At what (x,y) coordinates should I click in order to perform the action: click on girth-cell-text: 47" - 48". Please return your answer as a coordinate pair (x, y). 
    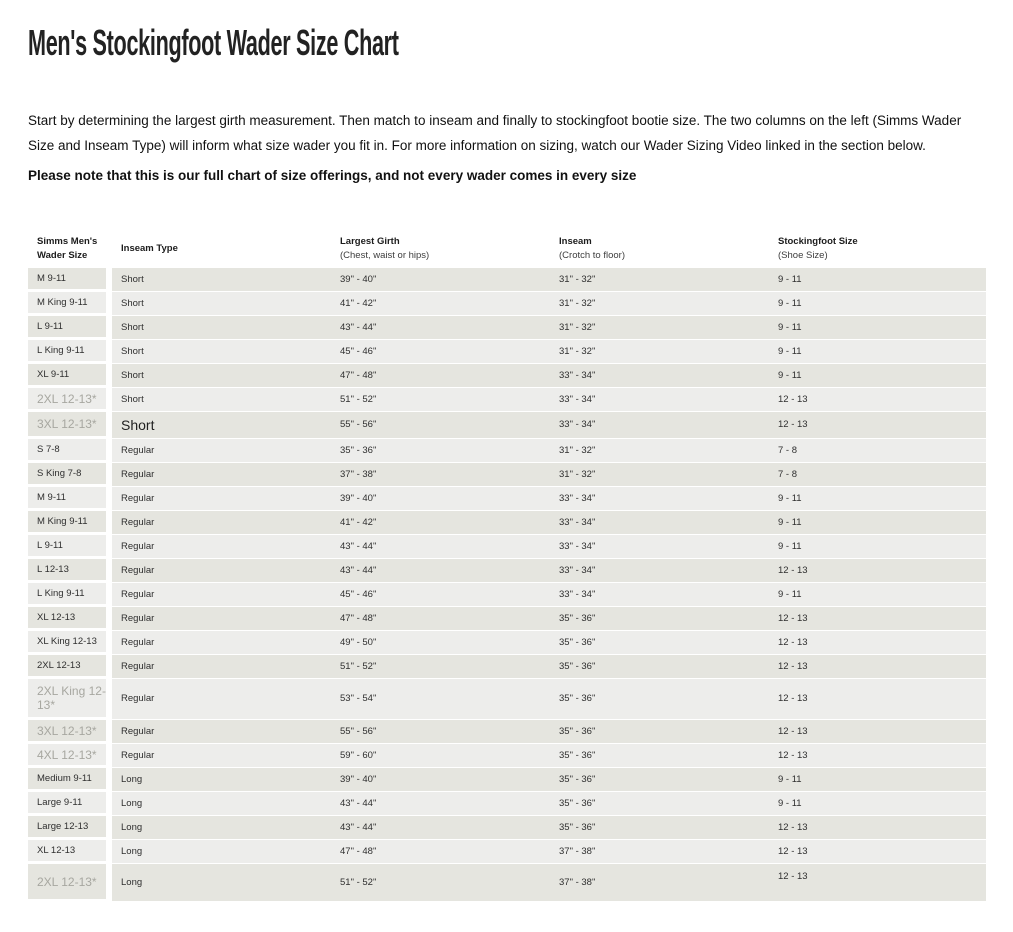
    Looking at the image, I should click on (358, 618).